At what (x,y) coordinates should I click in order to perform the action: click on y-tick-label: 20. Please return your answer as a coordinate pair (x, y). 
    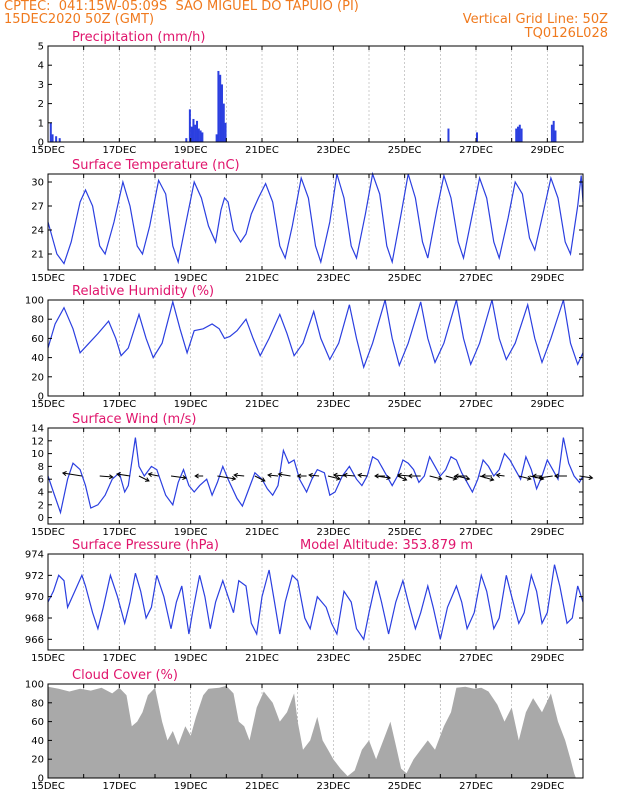
    Looking at the image, I should click on (37, 760).